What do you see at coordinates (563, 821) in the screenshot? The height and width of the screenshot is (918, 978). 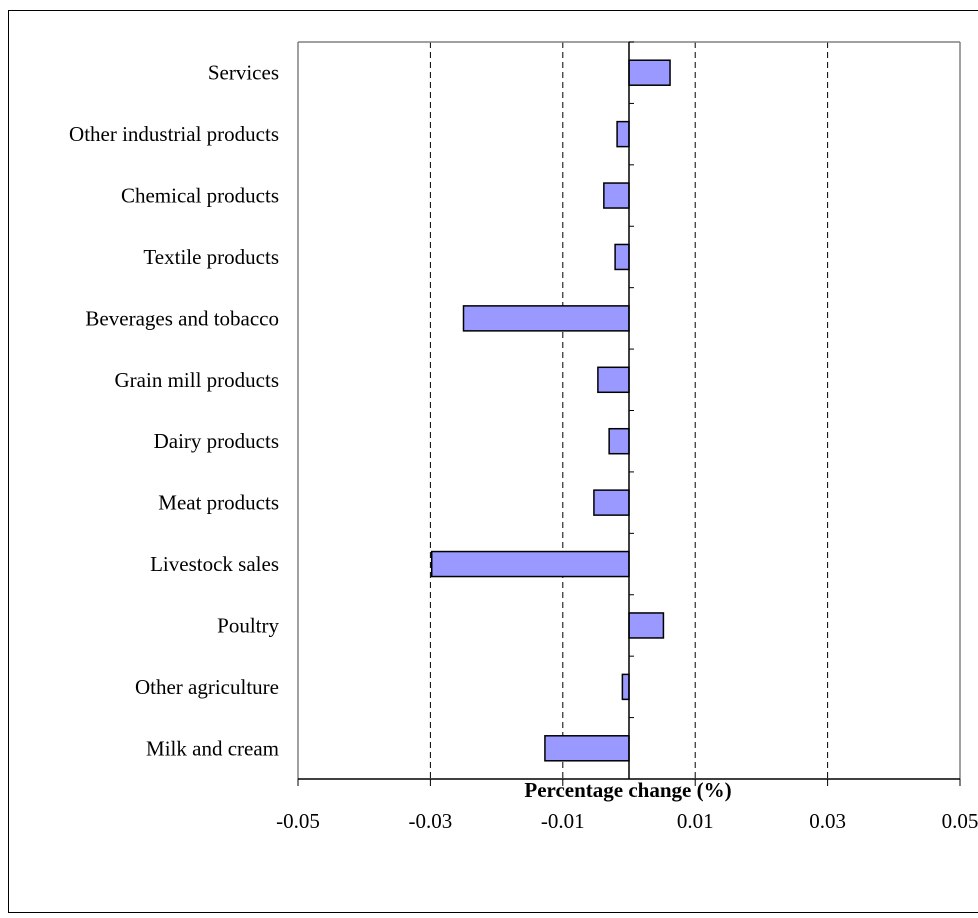 I see `x-tick-label: -0.01` at bounding box center [563, 821].